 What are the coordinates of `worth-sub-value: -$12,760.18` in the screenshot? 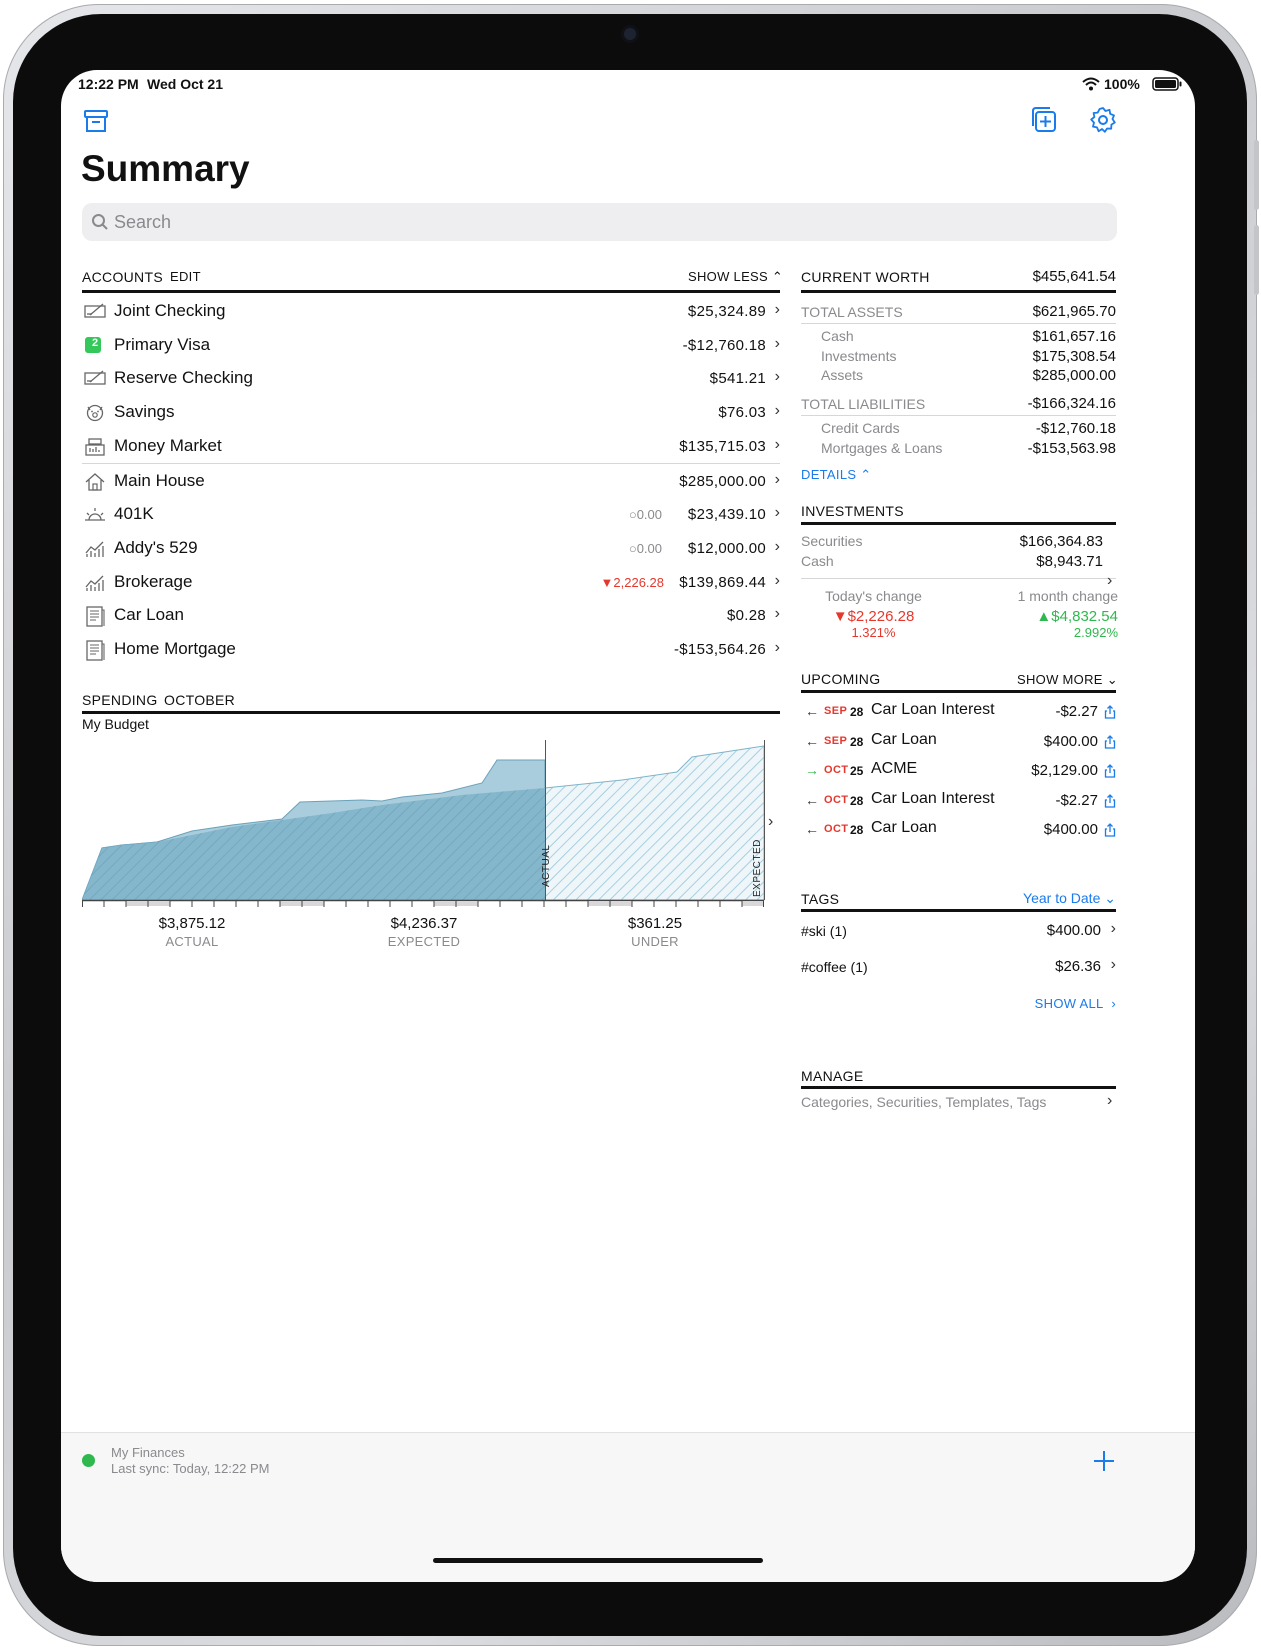 It's located at (1075, 428).